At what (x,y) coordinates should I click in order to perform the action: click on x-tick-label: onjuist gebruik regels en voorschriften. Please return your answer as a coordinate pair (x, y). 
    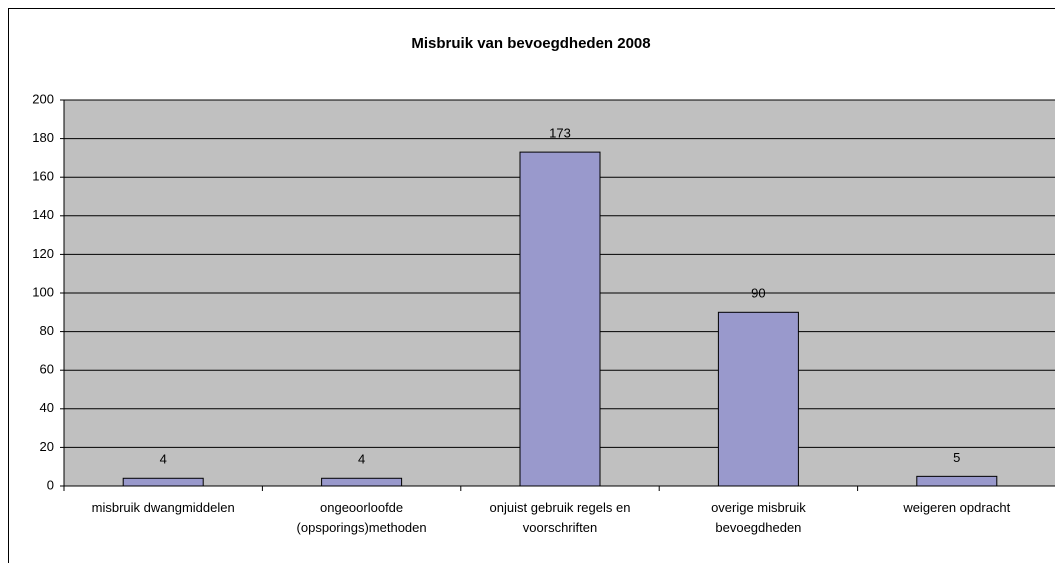
    Looking at the image, I should click on (560, 517).